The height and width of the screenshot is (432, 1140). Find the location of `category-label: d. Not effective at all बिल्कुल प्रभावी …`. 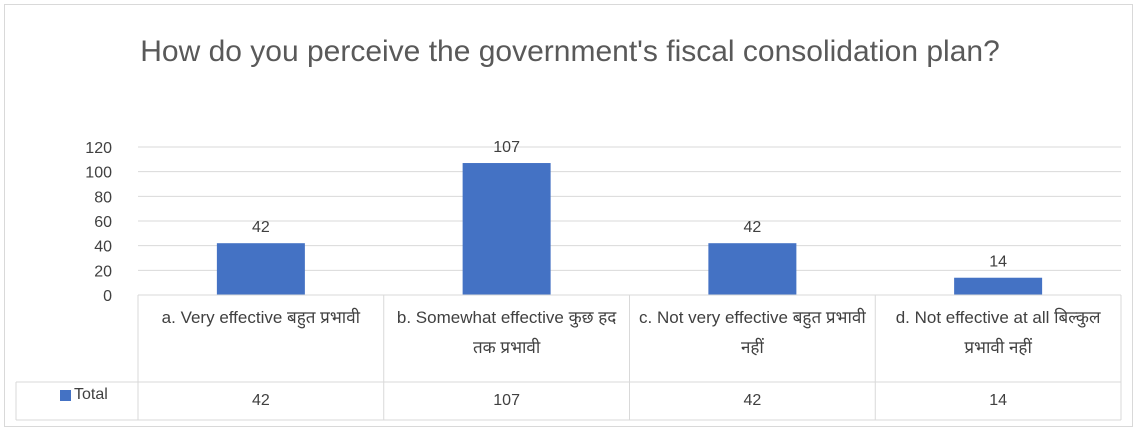

category-label: d. Not effective at all बिल्कुल प्रभावी … is located at coordinates (998, 332).